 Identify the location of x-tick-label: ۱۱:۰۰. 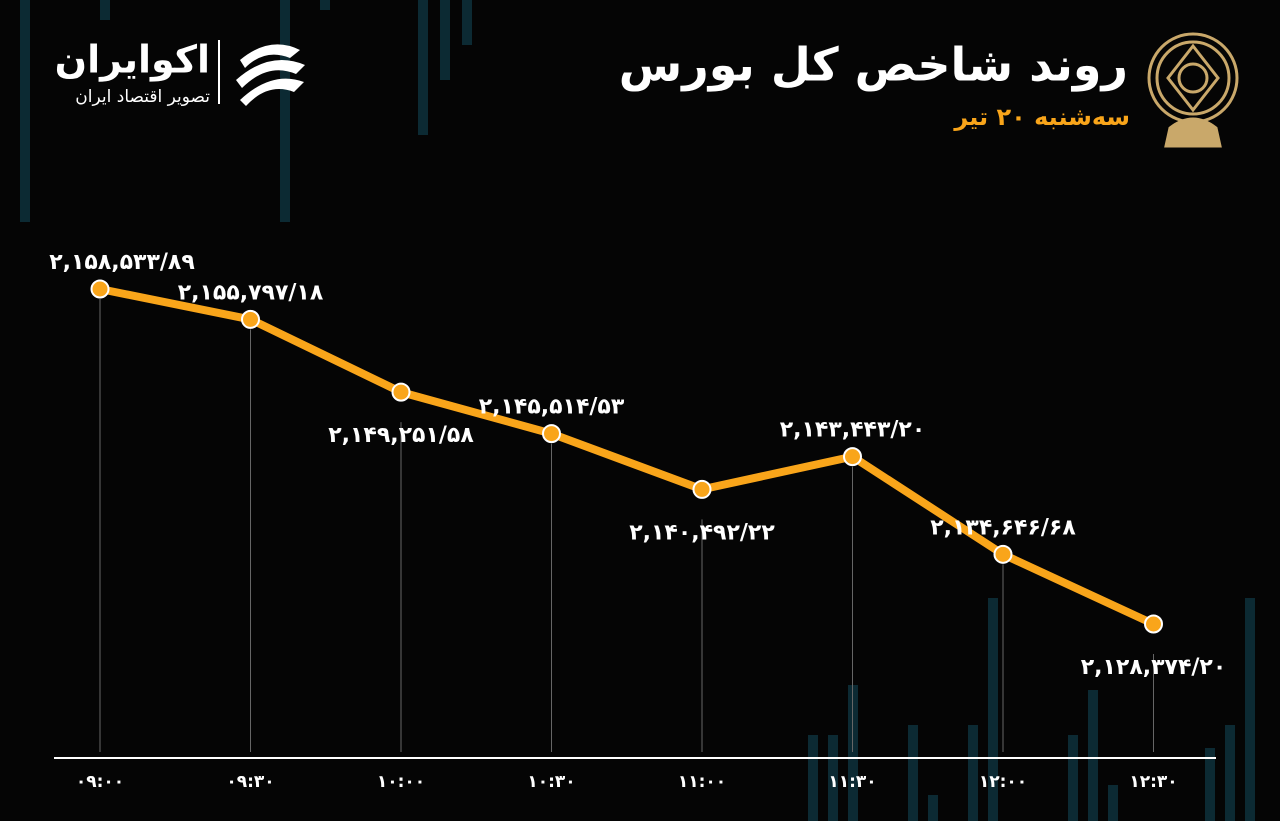
(702, 782).